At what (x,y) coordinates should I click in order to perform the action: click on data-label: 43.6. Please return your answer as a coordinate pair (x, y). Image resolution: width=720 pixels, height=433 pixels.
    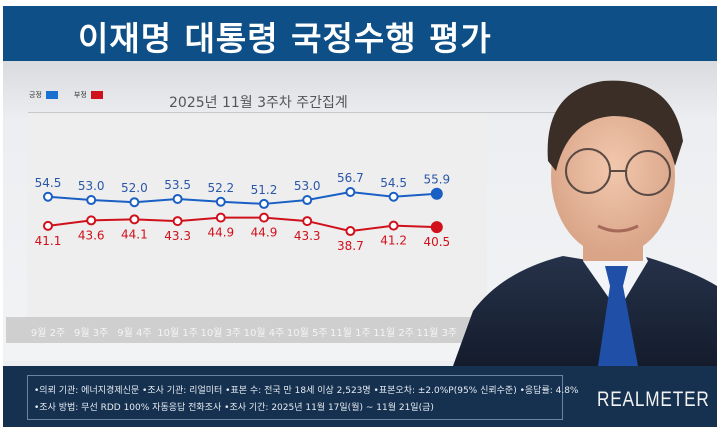
    Looking at the image, I should click on (91, 235).